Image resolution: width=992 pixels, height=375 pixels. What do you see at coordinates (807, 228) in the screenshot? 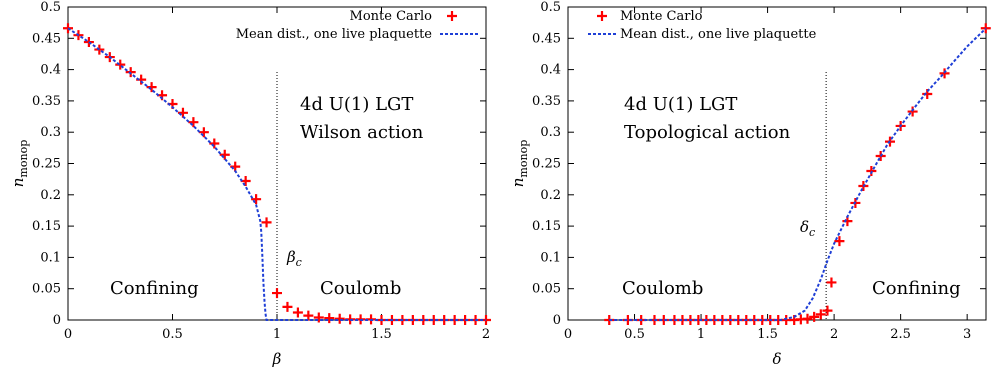
I see `critical-label: δc` at bounding box center [807, 228].